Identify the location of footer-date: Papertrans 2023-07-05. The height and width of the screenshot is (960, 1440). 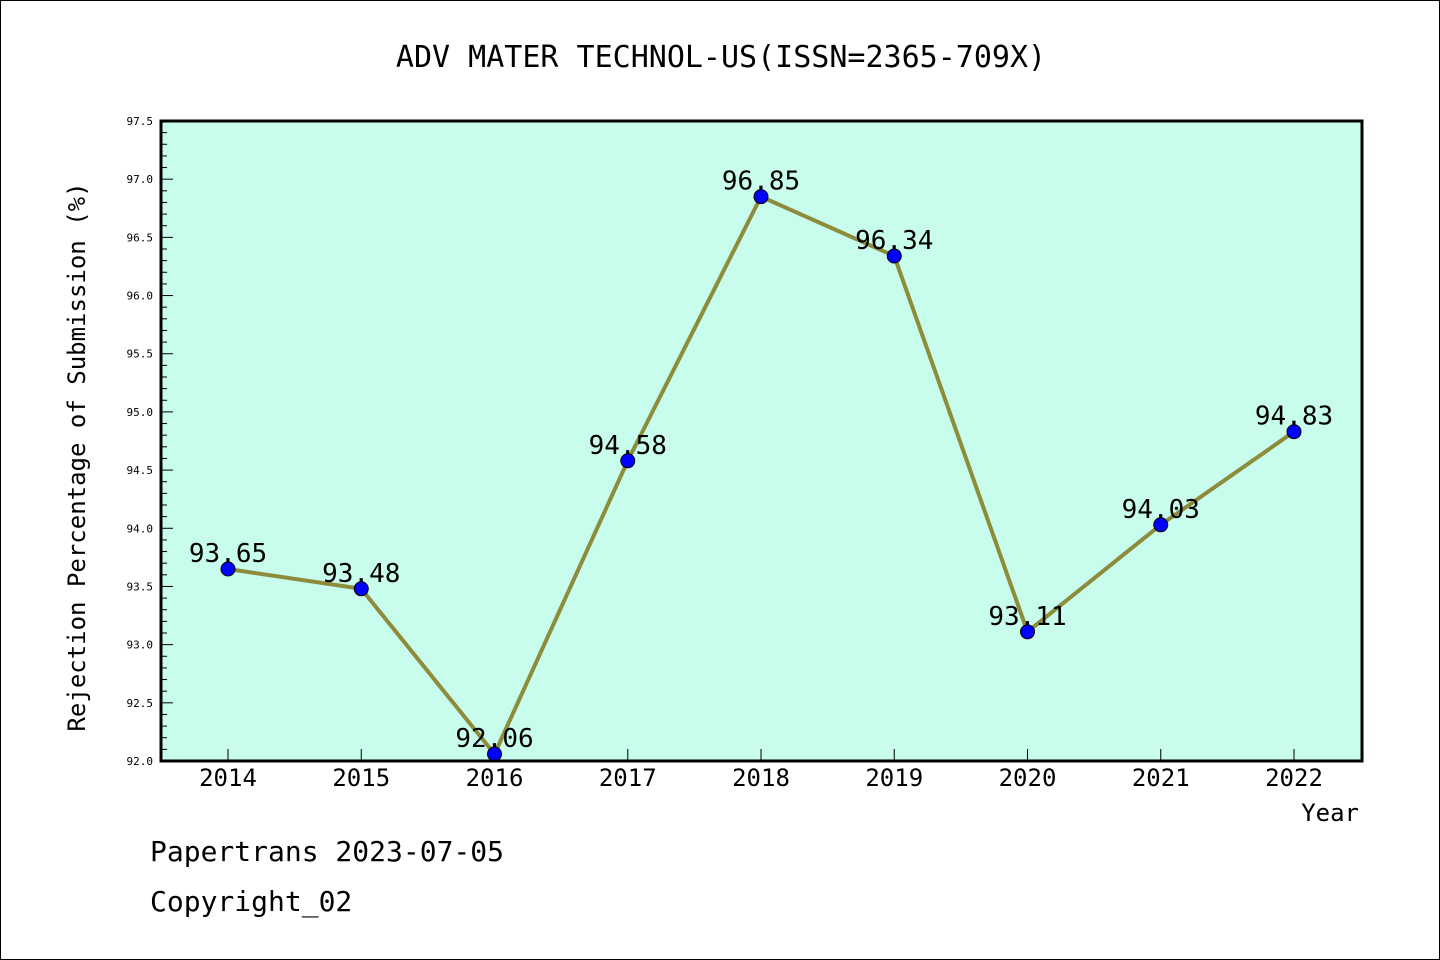
(327, 851).